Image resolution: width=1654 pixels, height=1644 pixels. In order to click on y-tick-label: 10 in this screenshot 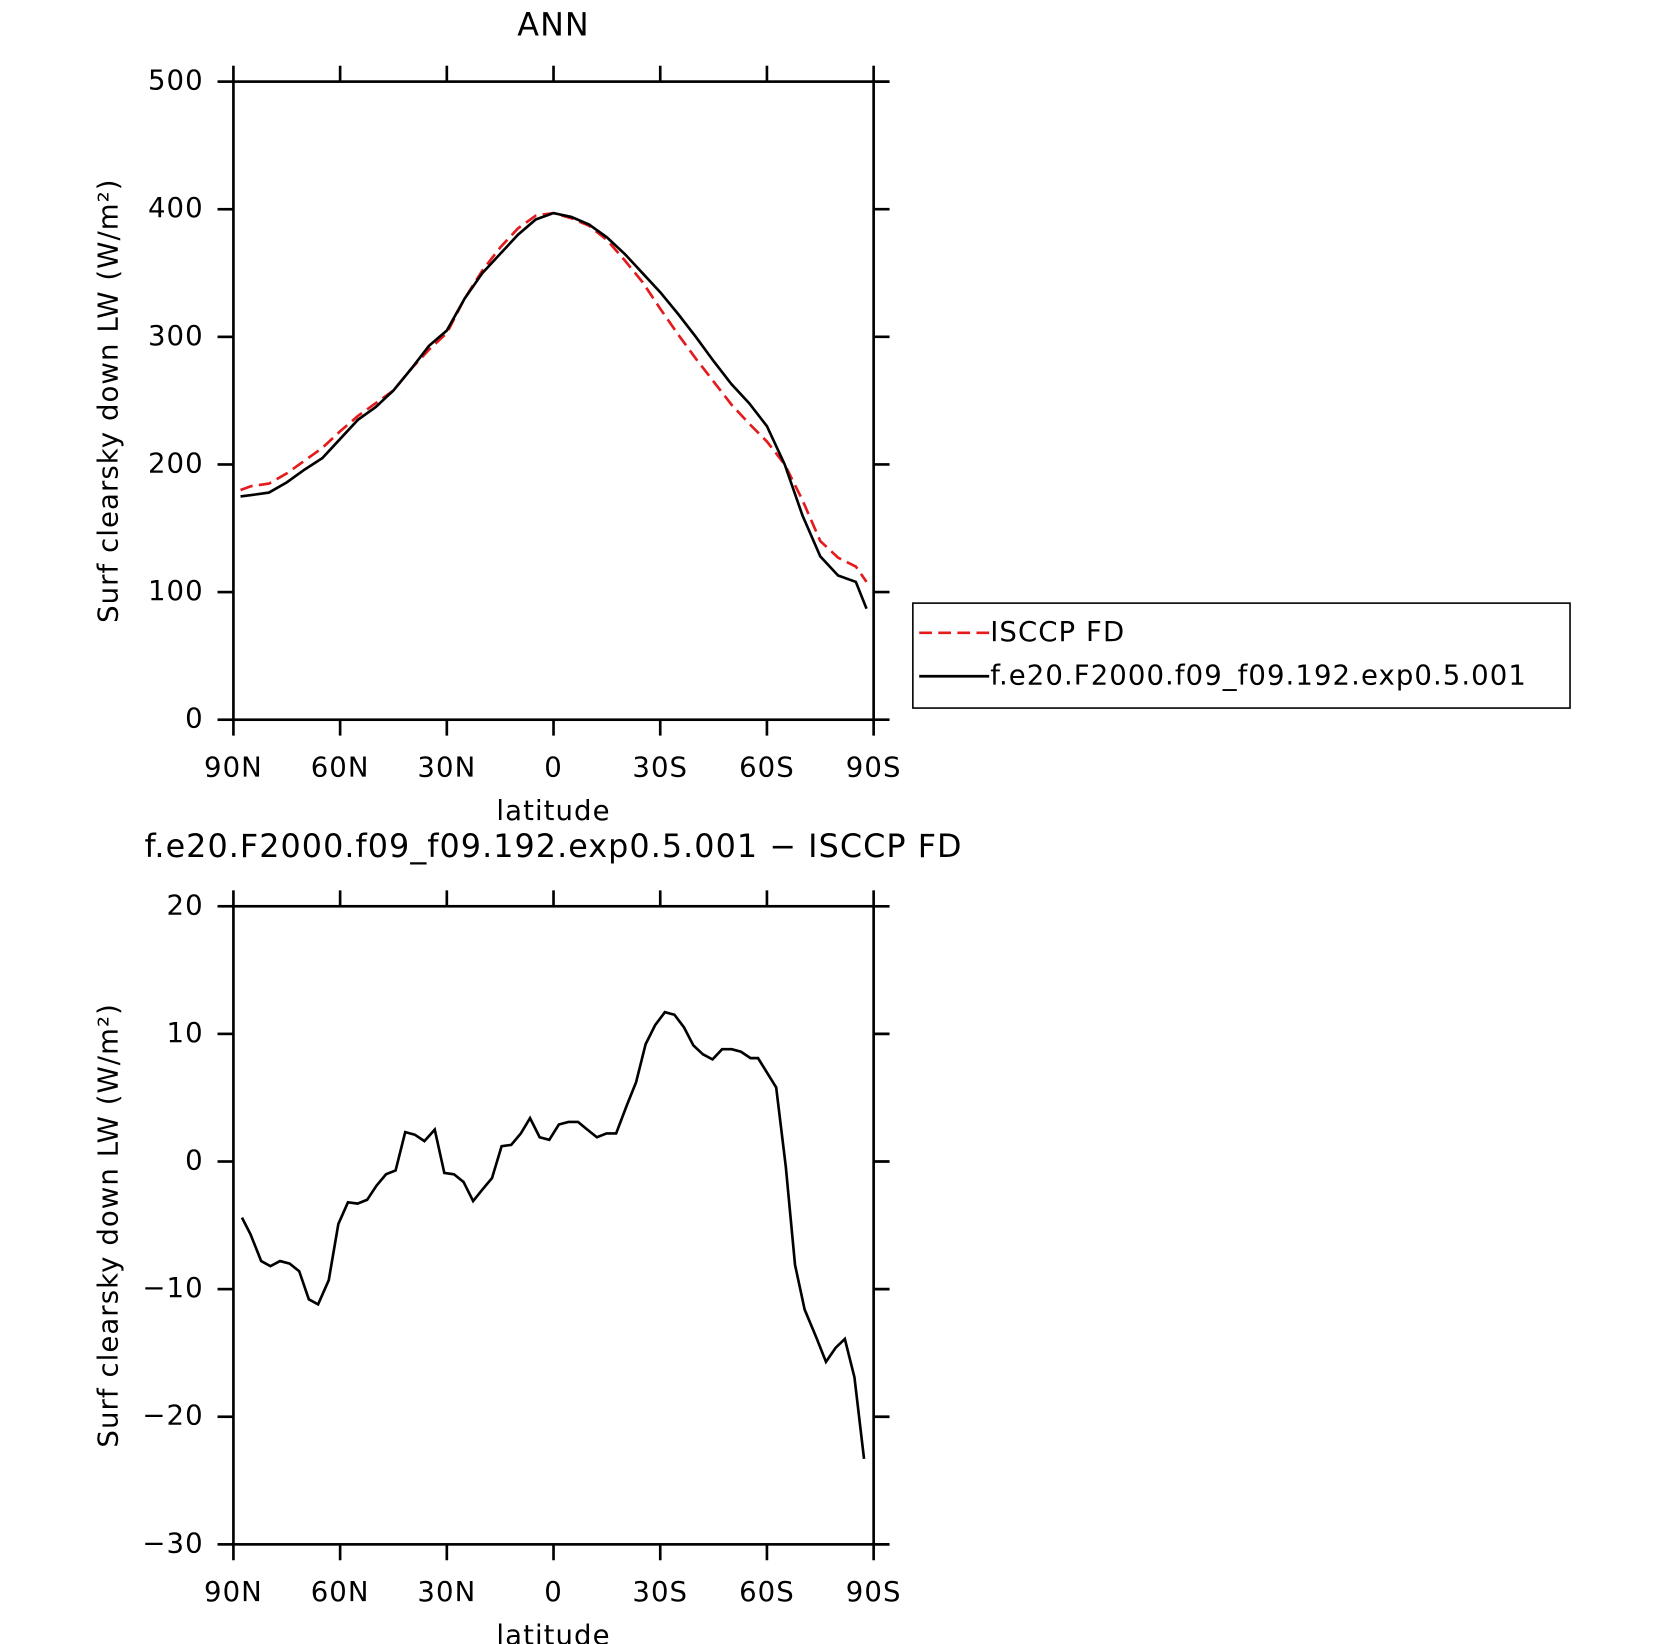, I will do `click(185, 1033)`.